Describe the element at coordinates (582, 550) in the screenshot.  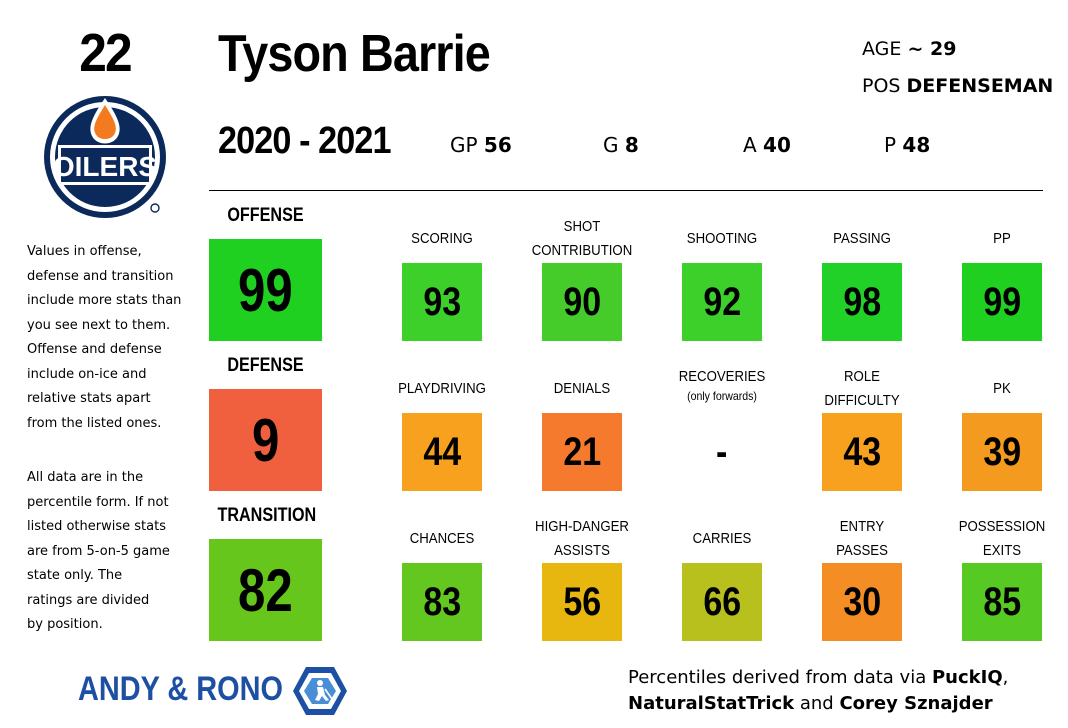
I see `metric-label-line: ASSISTS` at that location.